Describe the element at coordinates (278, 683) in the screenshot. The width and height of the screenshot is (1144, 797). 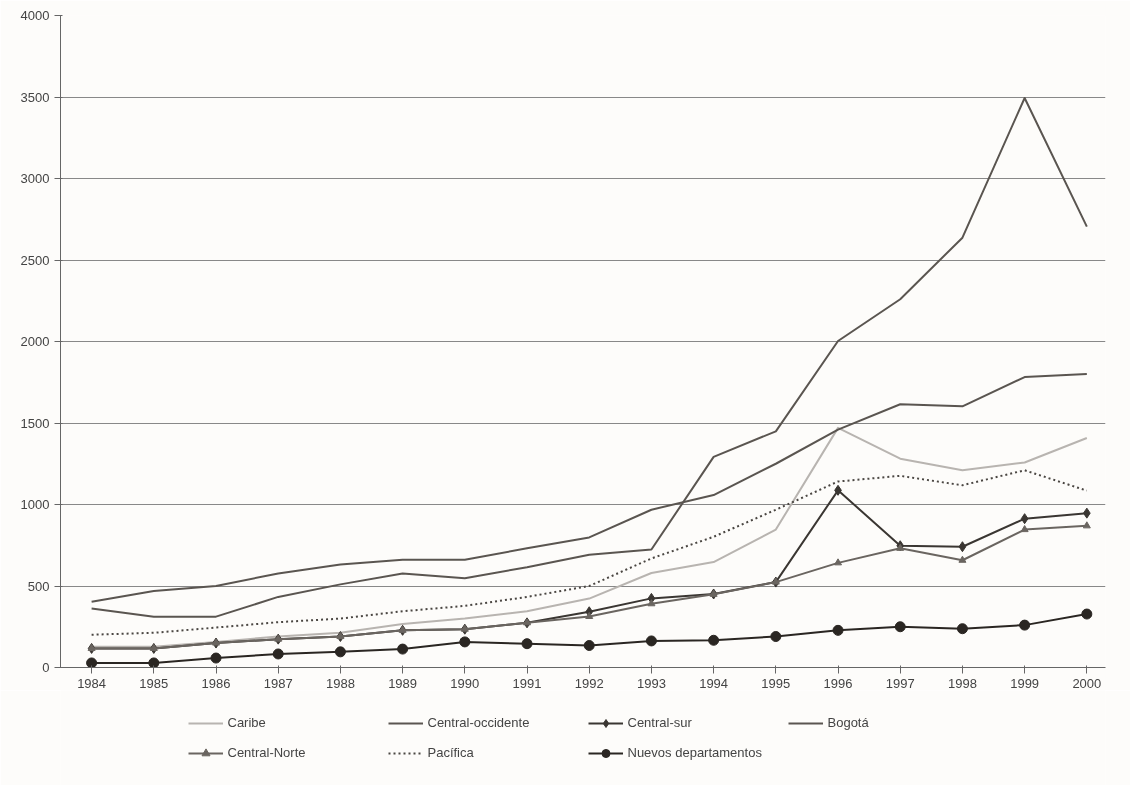
I see `x-tick-label: 1987` at that location.